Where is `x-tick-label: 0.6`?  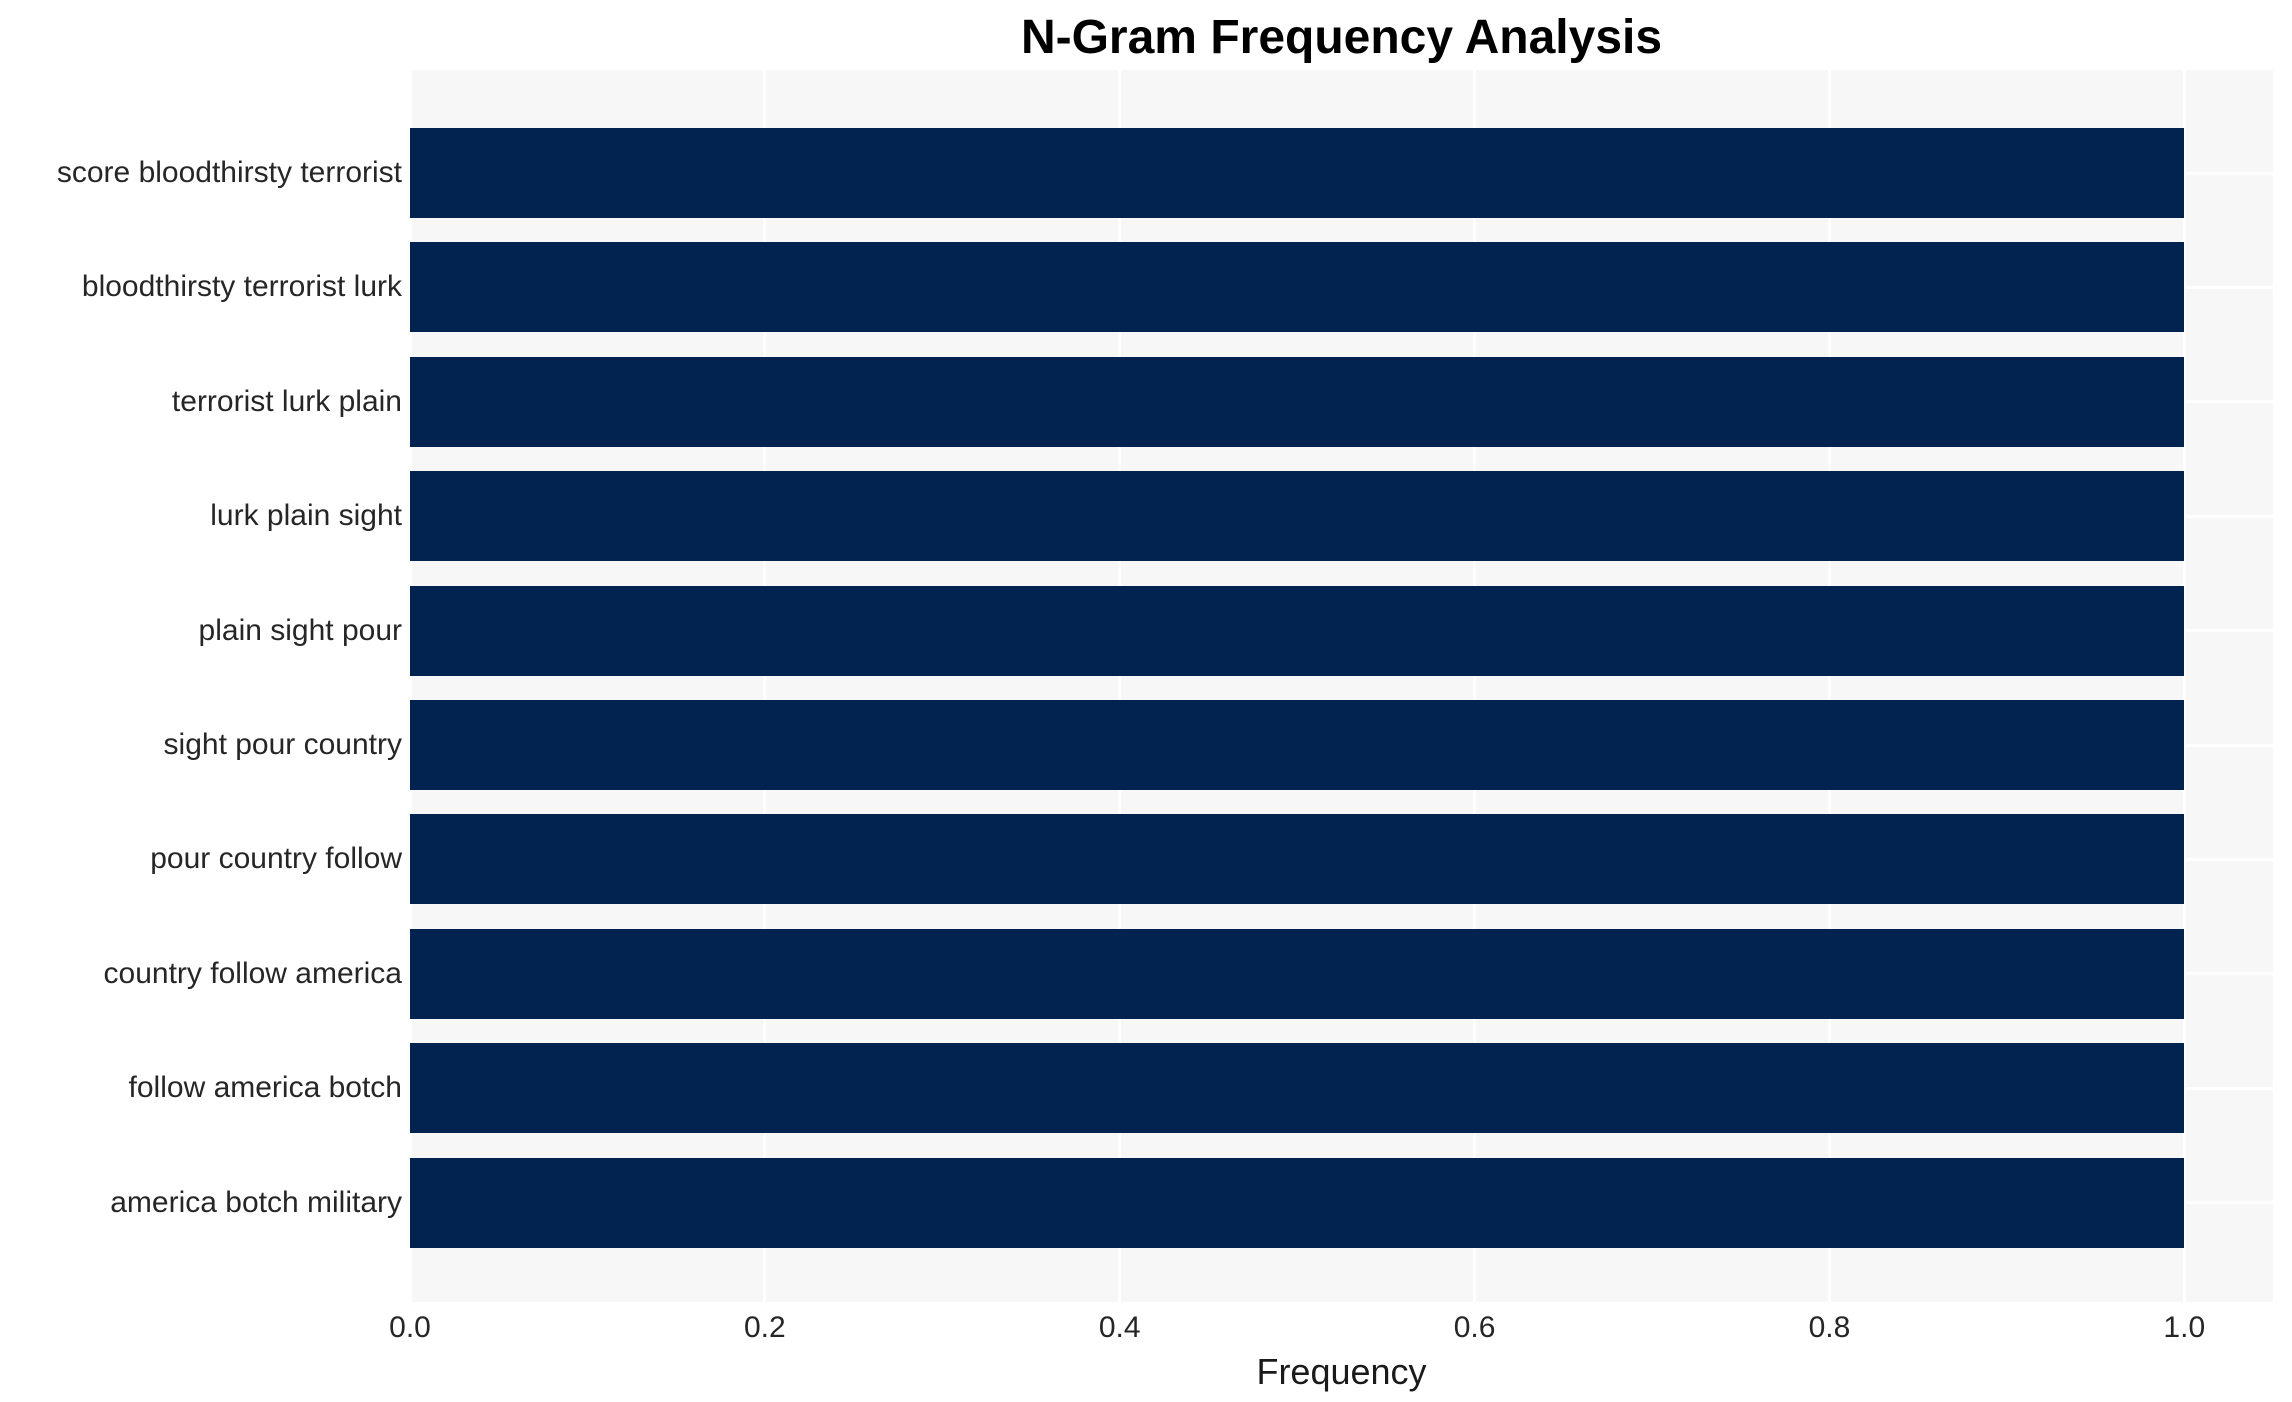
x-tick-label: 0.6 is located at coordinates (1474, 1327).